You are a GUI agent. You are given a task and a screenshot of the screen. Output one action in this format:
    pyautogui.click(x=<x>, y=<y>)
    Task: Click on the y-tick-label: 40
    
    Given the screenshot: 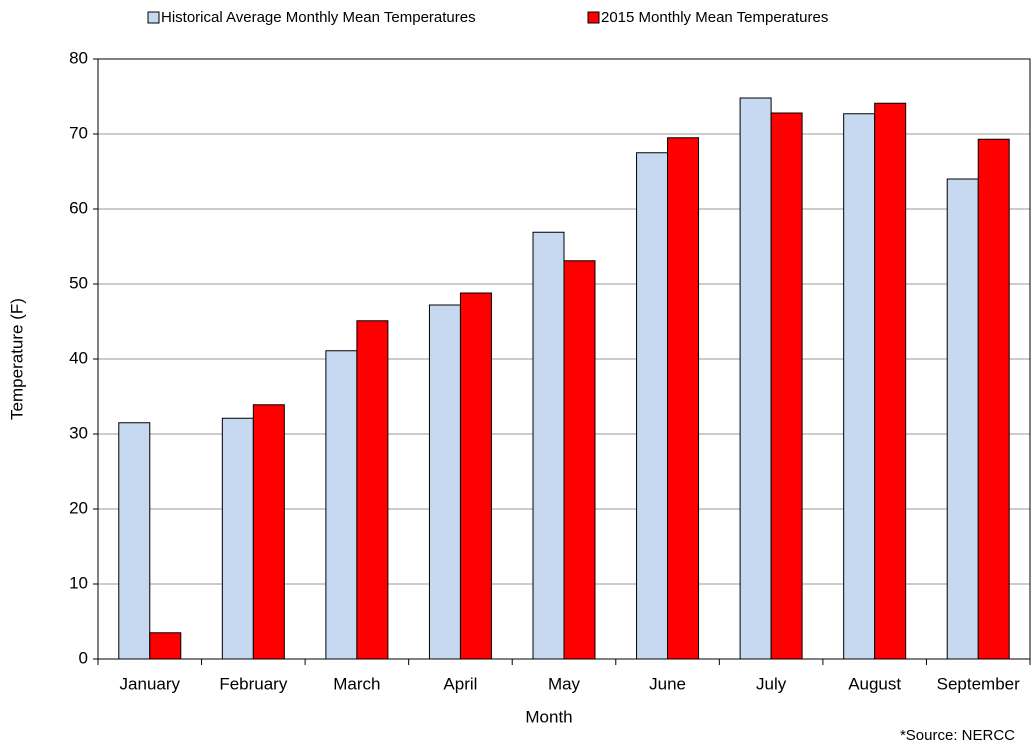 What is the action you would take?
    pyautogui.click(x=78, y=357)
    